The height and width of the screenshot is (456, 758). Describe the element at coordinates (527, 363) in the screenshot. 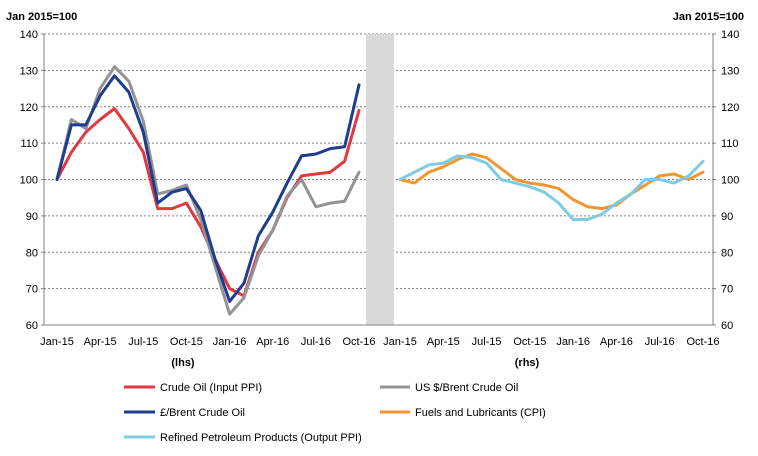

I see `panel-label-rhs: (rhs)` at that location.